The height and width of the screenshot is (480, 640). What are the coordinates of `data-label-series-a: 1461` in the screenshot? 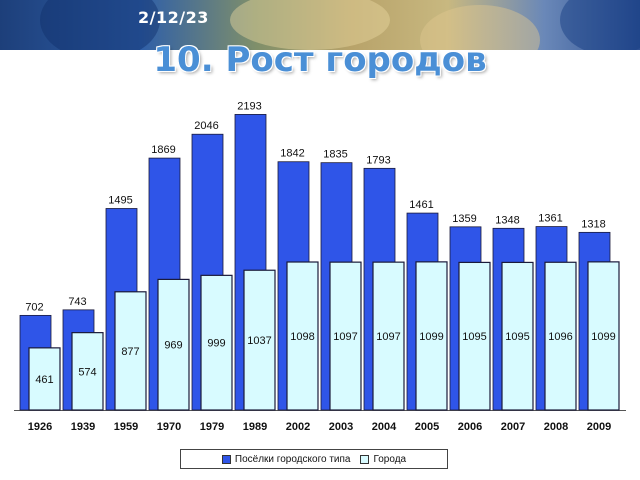 It's located at (421, 205).